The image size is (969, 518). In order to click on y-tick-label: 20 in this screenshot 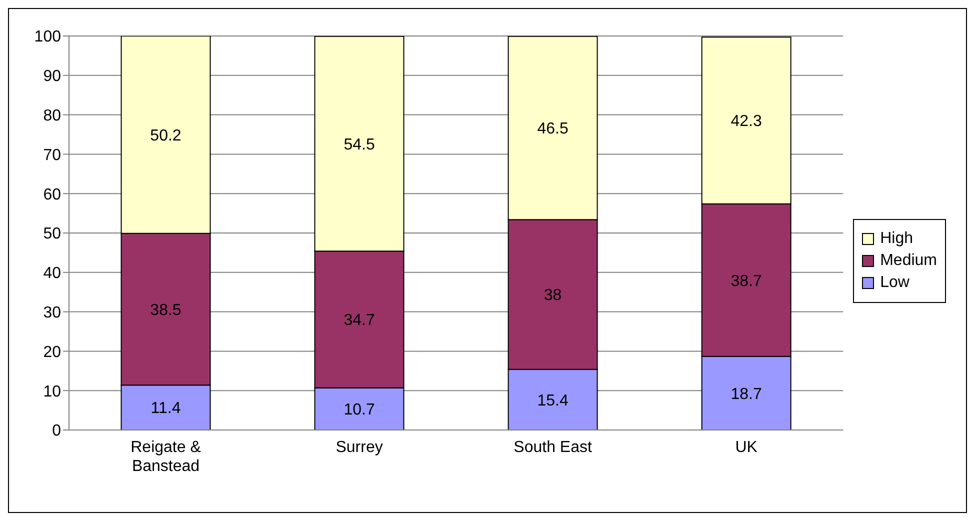, I will do `click(52, 352)`.